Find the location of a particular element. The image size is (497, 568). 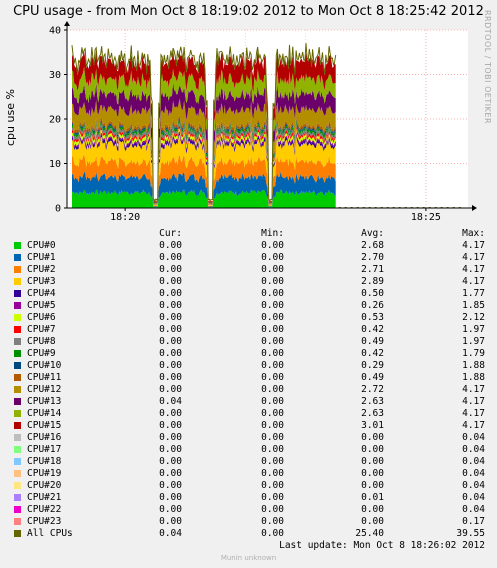

y-tick-label: 10 is located at coordinates (55, 164).